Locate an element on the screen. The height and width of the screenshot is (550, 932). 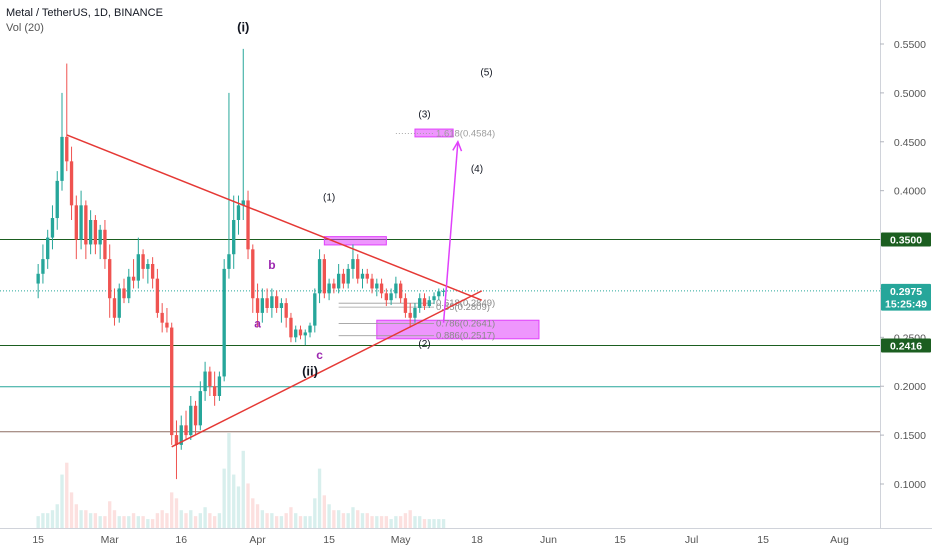
x-tick-label: 16 is located at coordinates (181, 540).